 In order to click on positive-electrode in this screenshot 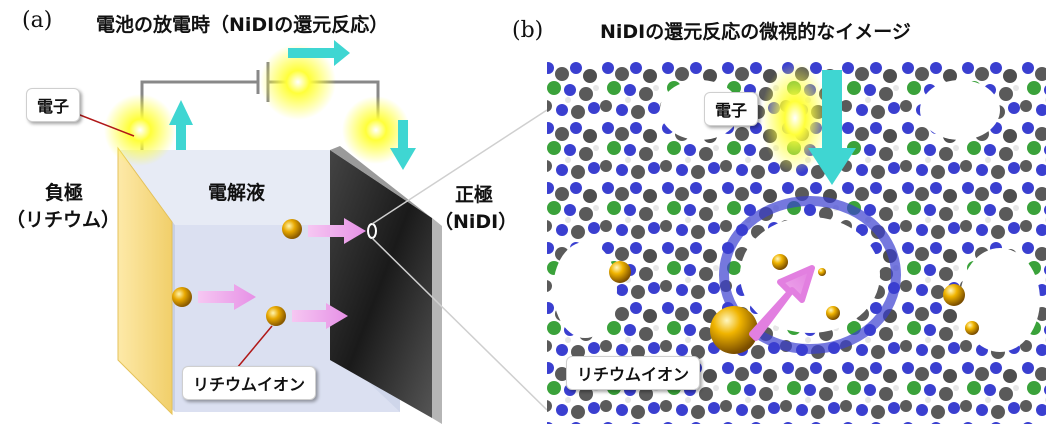, I will do `click(386, 285)`.